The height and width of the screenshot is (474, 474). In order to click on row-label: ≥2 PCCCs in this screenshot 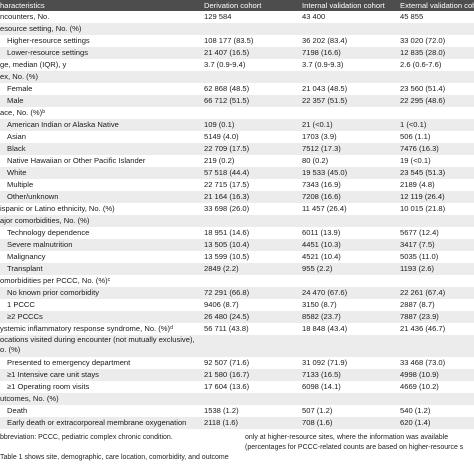, I will do `click(25, 316)`.